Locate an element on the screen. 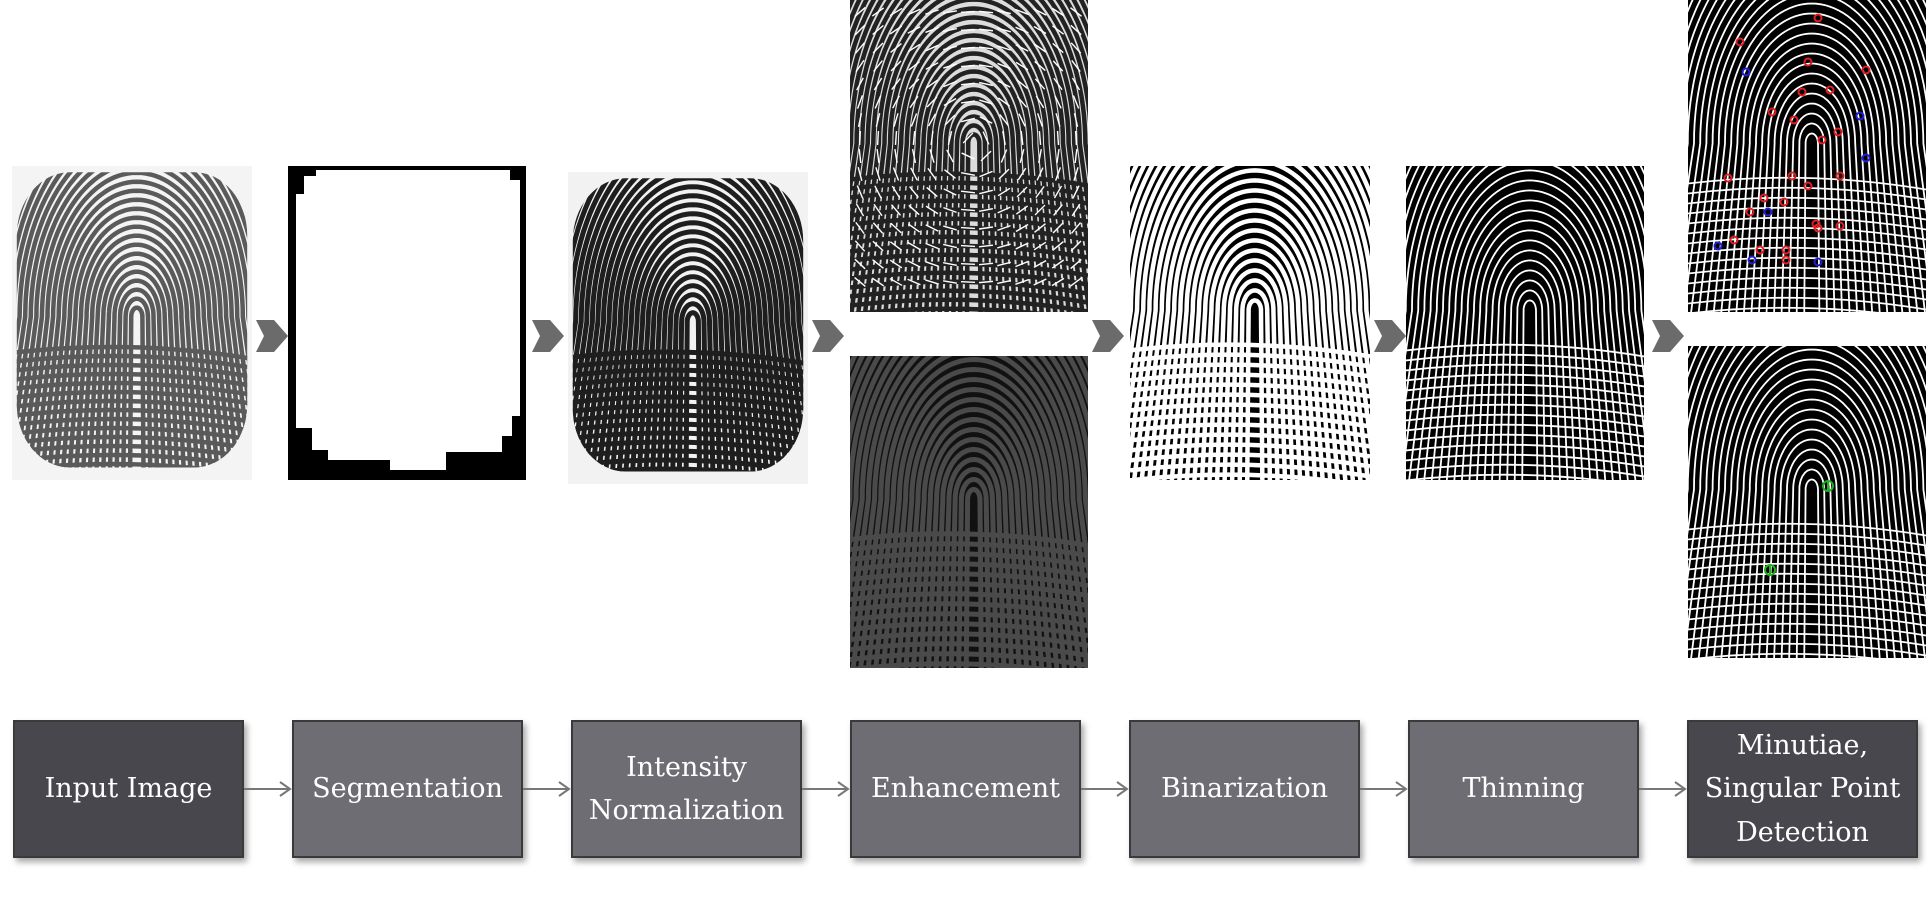  step-label: Input Image is located at coordinates (128, 789).